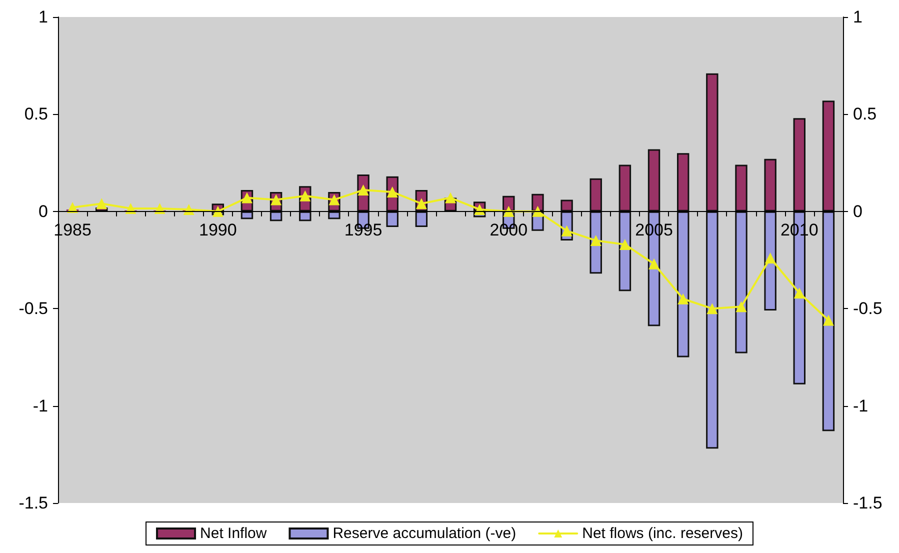  Describe the element at coordinates (33, 308) in the screenshot. I see `y-tick-label: -0.5` at that location.